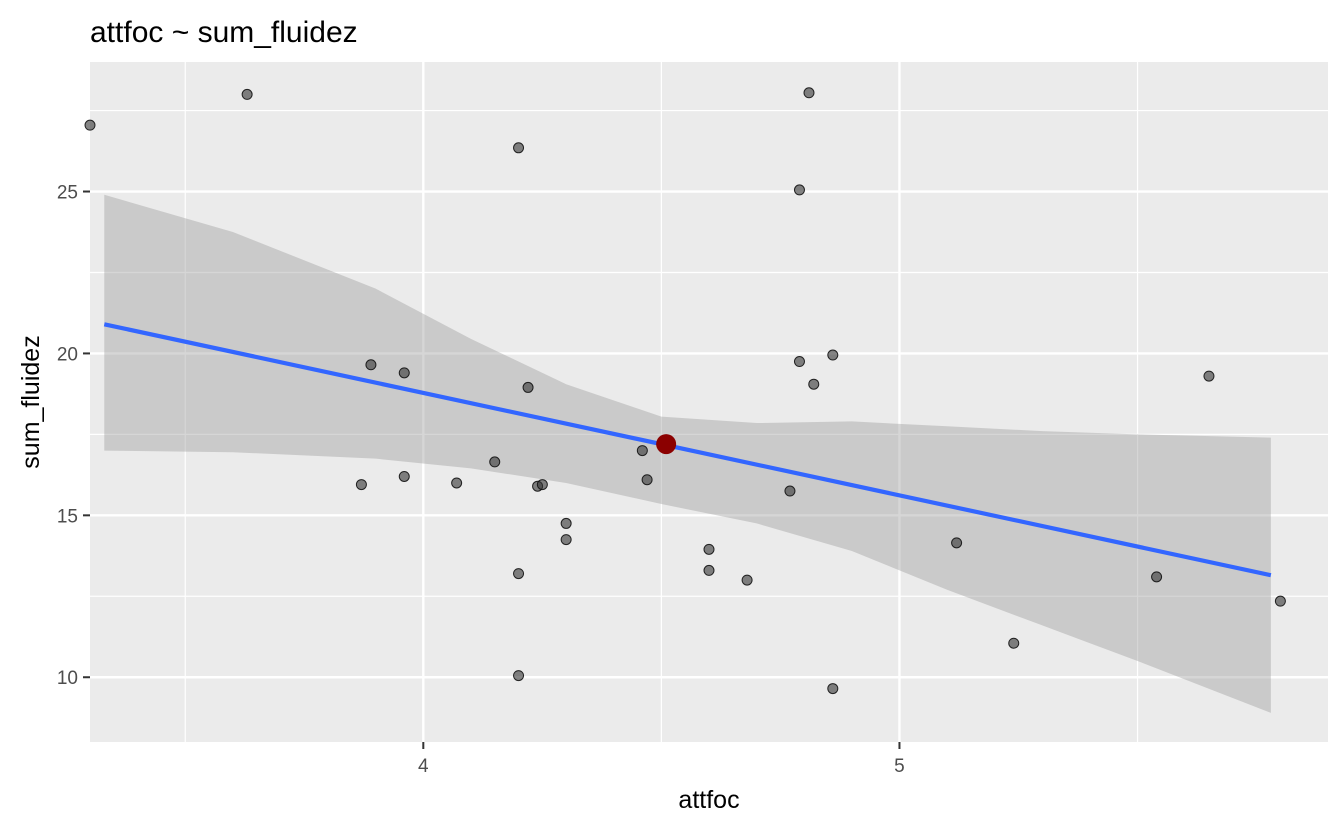 This screenshot has height=830, width=1344. Describe the element at coordinates (67, 354) in the screenshot. I see `y-tick-label-2: 20` at that location.